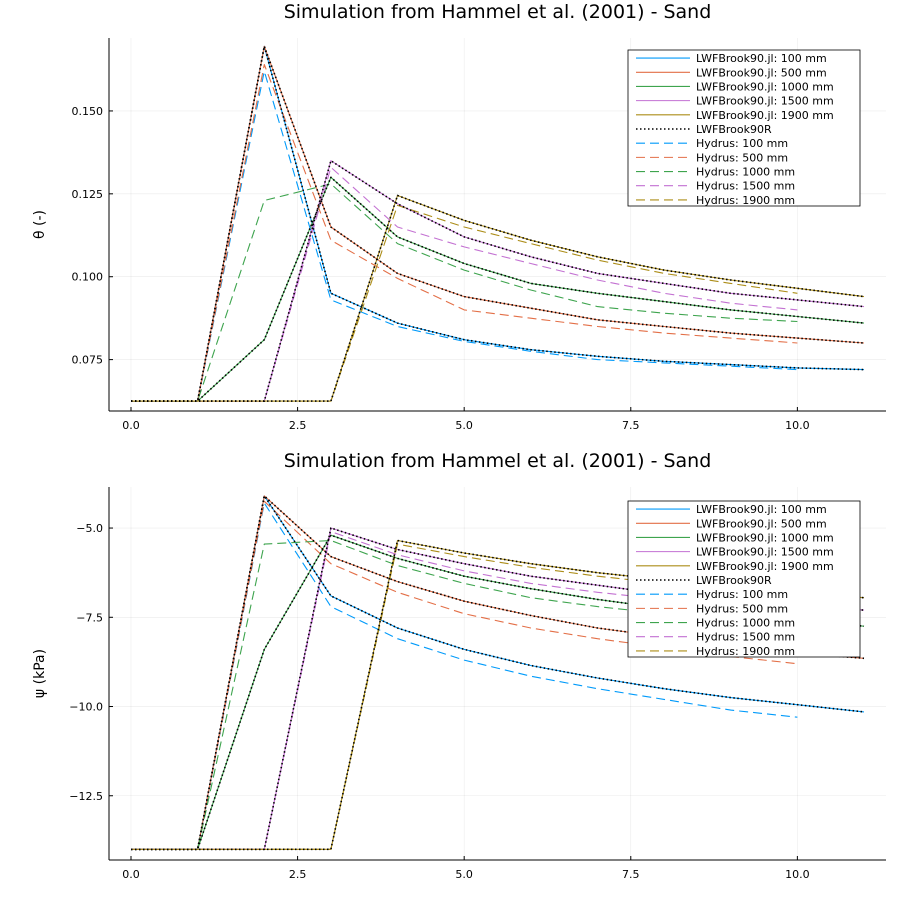 The width and height of the screenshot is (899, 903). What do you see at coordinates (88, 360) in the screenshot?
I see `y-tick-label: 0.075` at bounding box center [88, 360].